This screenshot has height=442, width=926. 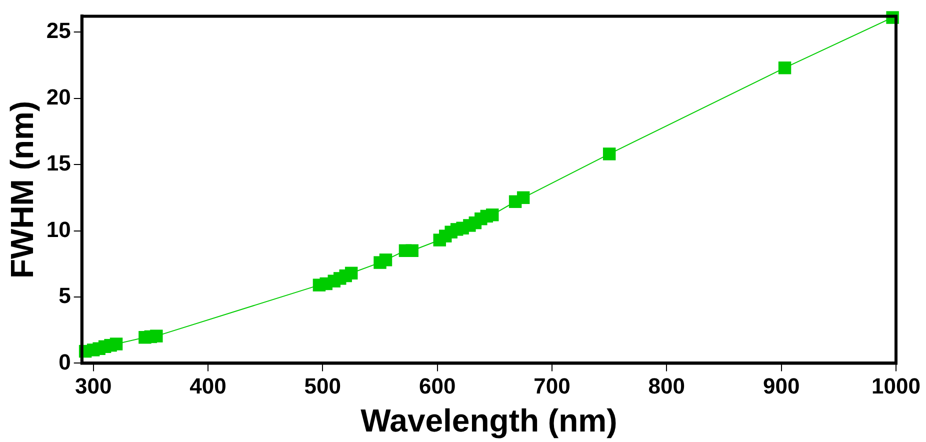 What do you see at coordinates (58, 229) in the screenshot?
I see `y-tick-label: 10` at bounding box center [58, 229].